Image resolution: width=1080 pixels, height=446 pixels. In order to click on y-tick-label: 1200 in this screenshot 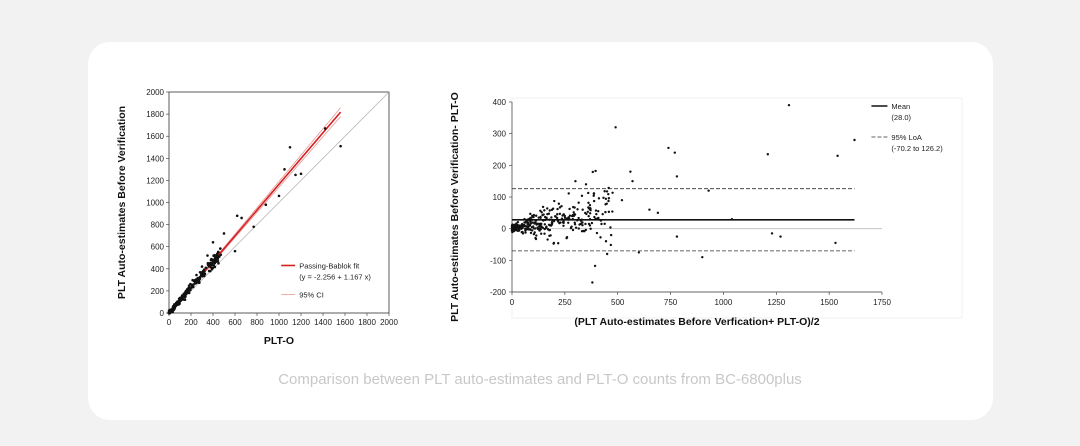, I will do `click(155, 180)`.